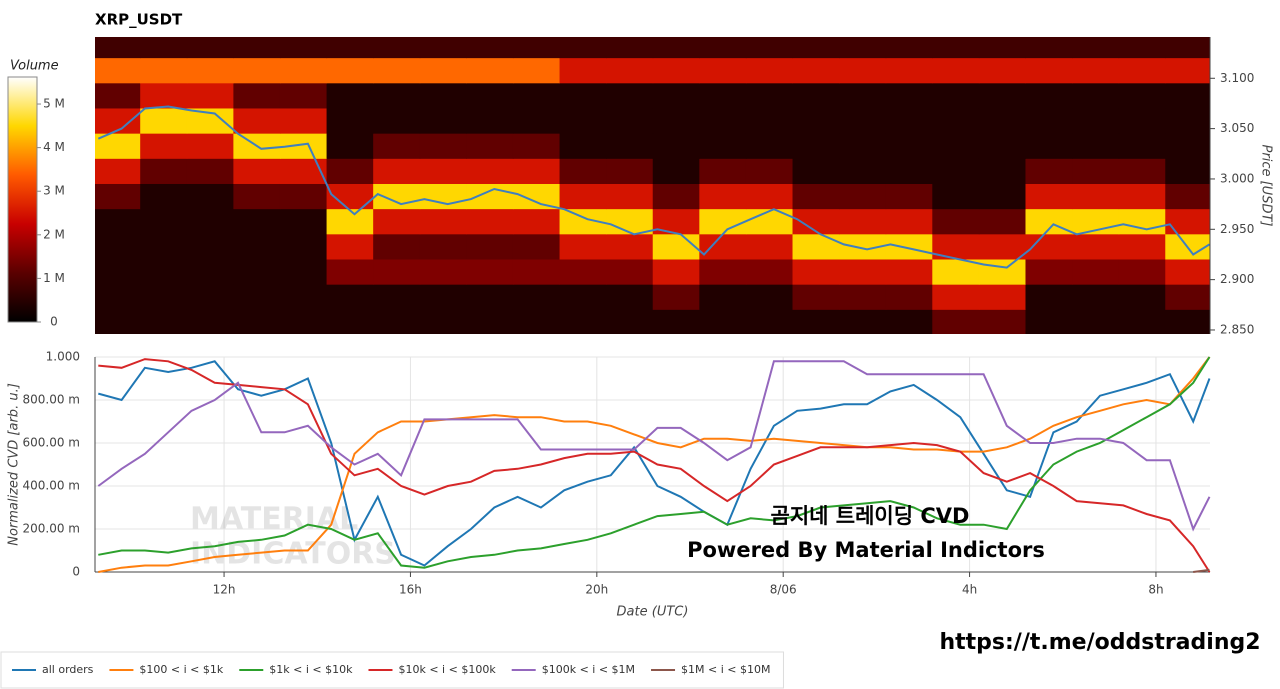 The image size is (1280, 689). Describe the element at coordinates (725, 669) in the screenshot. I see `legend-label: $1M < i < $10M` at that location.